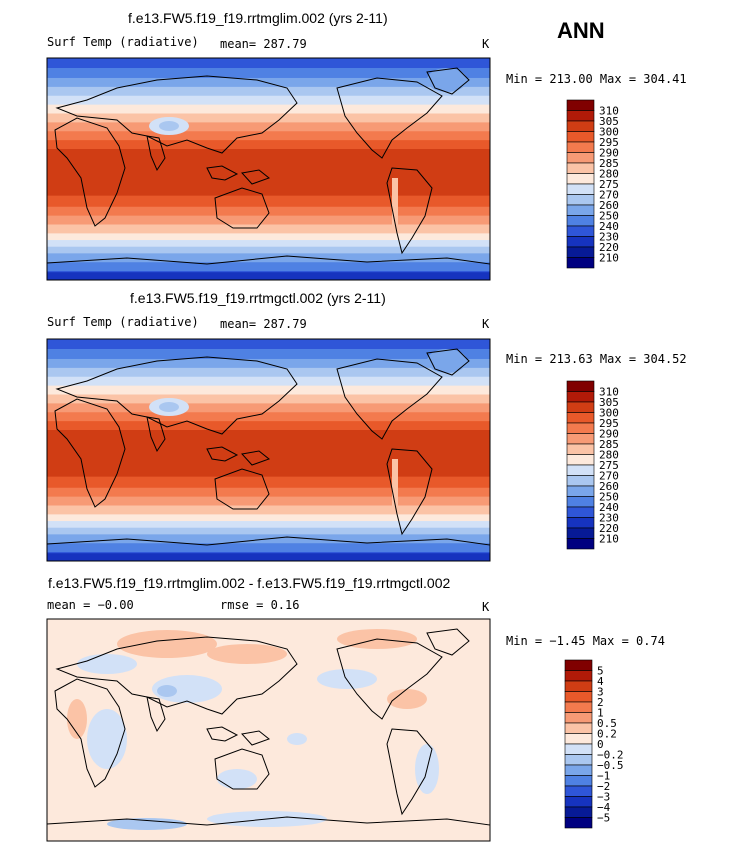 The width and height of the screenshot is (733, 847). I want to click on map1-greenland-cold, so click(447, 80).